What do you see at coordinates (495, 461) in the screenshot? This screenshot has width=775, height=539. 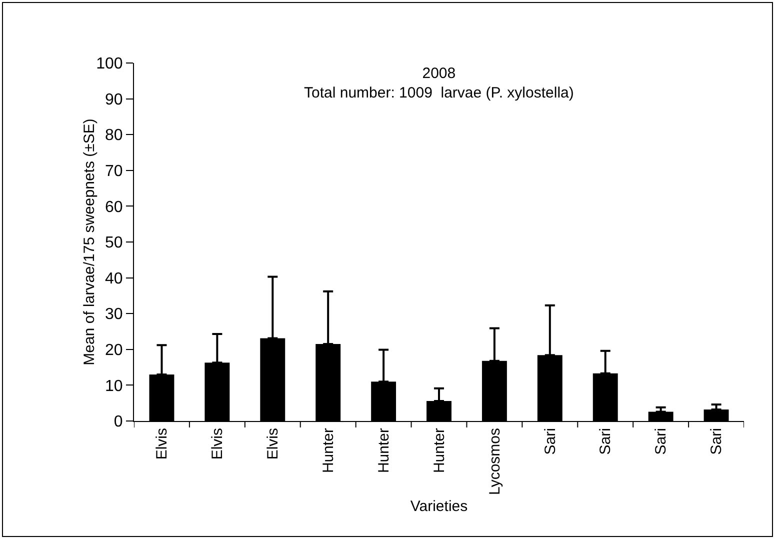 I see `x-tick-label: Lycosmos` at bounding box center [495, 461].